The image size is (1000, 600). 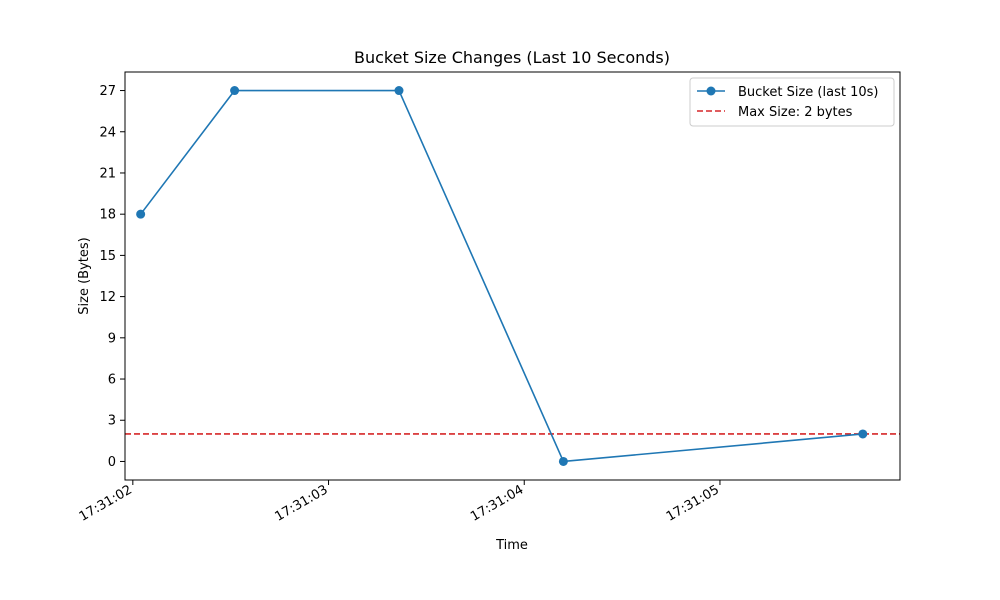 I want to click on legend-reference-label: Max Size: 2 bytes, so click(x=795, y=112).